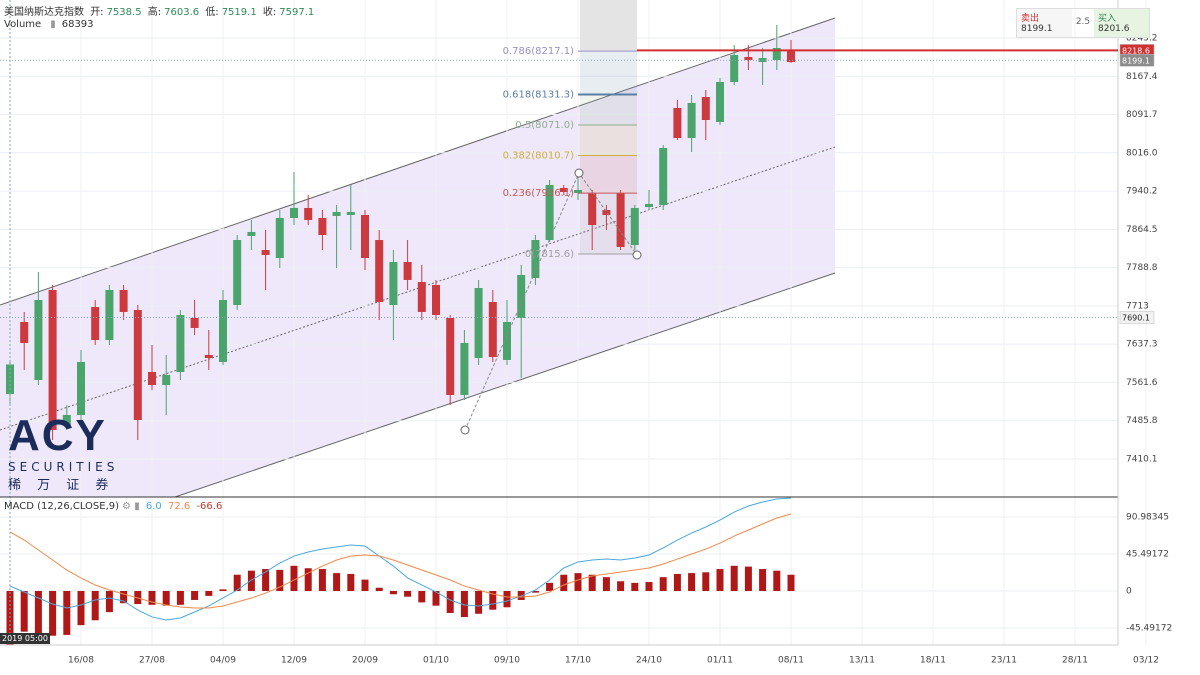 This screenshot has height=675, width=1200. I want to click on sell-price: 8199.1, so click(1037, 29).